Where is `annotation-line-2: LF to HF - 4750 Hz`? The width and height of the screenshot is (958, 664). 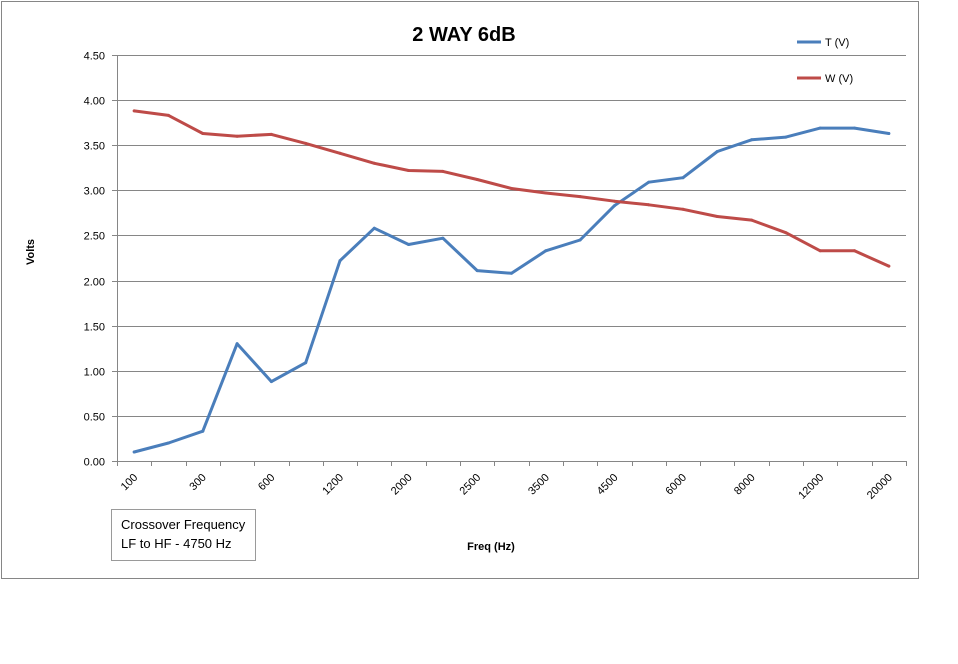 annotation-line-2: LF to HF - 4750 Hz is located at coordinates (176, 543).